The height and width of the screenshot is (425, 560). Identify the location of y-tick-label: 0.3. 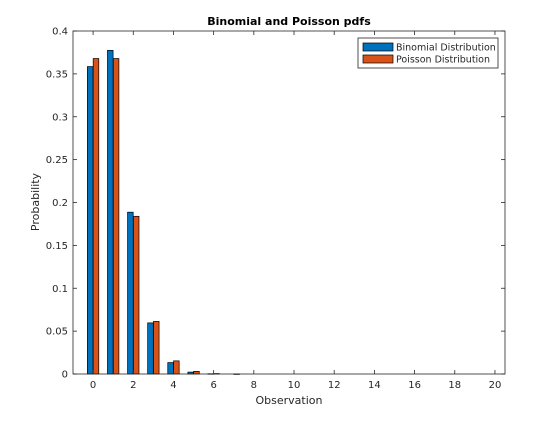
(60, 117).